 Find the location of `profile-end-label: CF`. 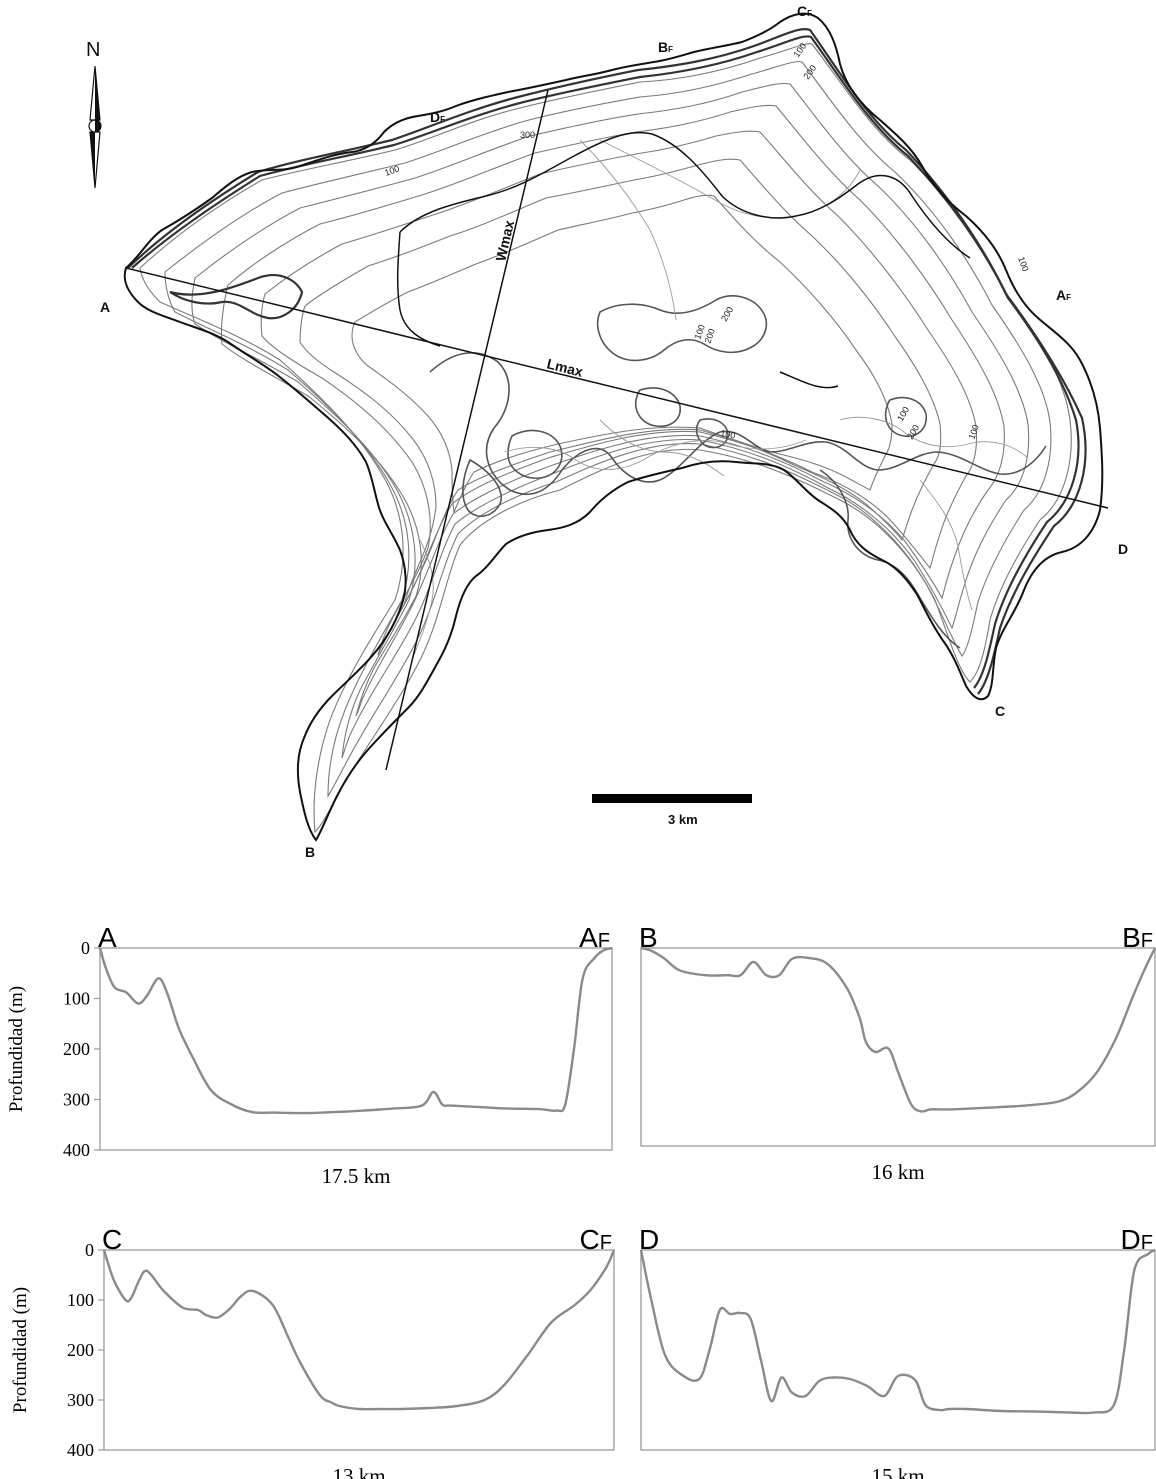

profile-end-label: CF is located at coordinates (596, 1239).